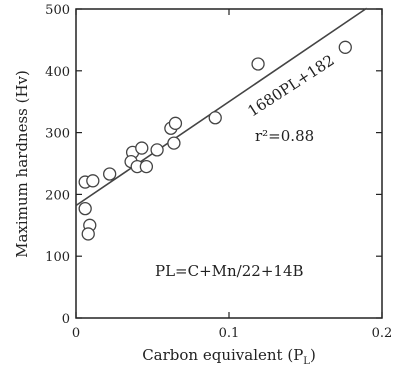 Image resolution: width=400 pixels, height=374 pixels. What do you see at coordinates (57, 10) in the screenshot?
I see `y-tick-label: 500` at bounding box center [57, 10].